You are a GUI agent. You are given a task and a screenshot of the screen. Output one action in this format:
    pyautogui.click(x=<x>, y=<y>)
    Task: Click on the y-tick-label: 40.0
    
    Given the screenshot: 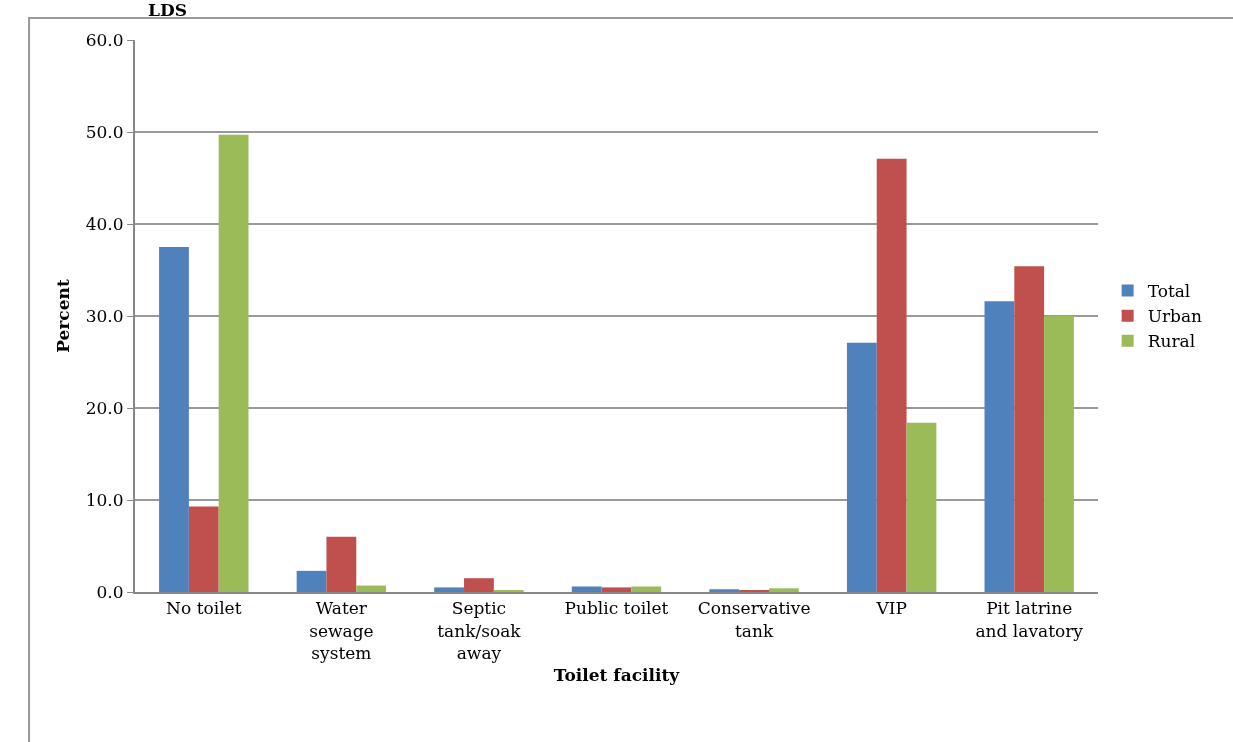 What is the action you would take?
    pyautogui.click(x=104, y=223)
    